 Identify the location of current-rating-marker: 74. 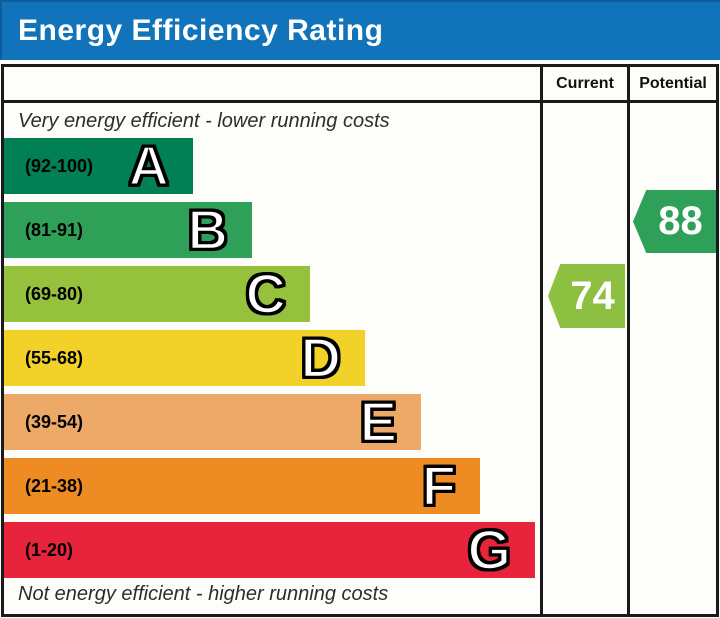
(586, 296).